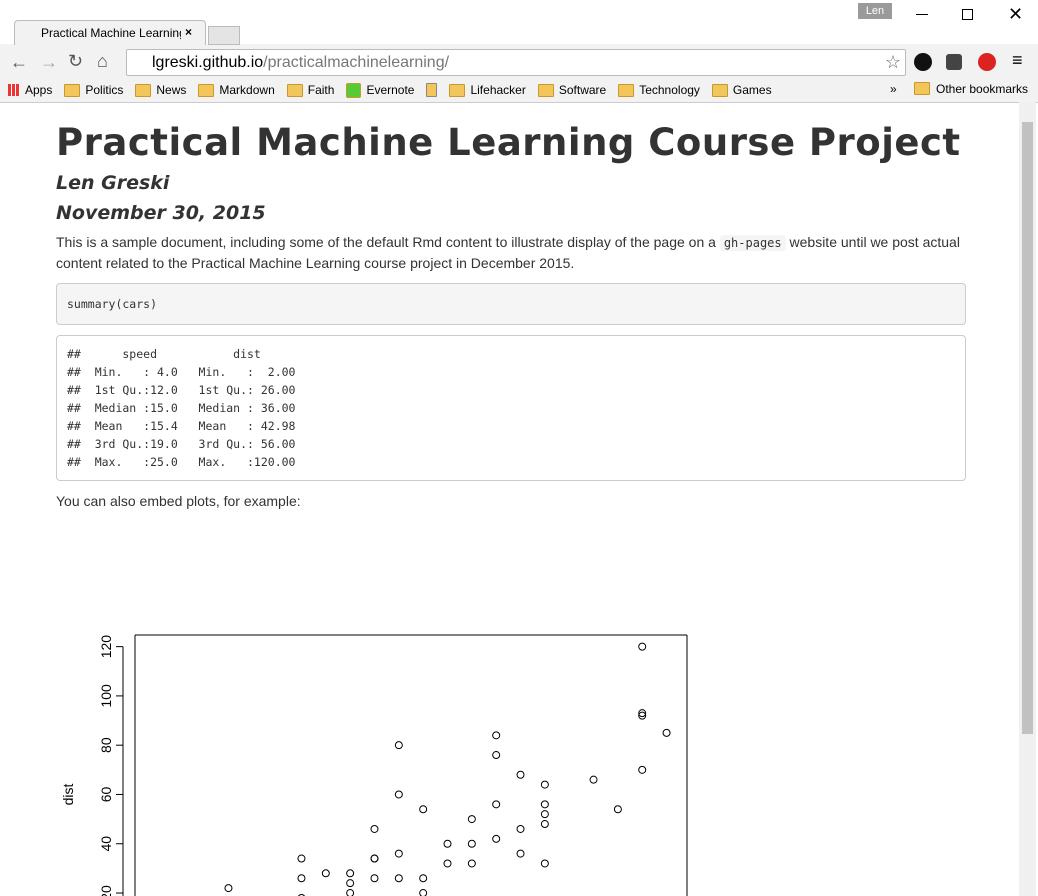  What do you see at coordinates (236, 90) in the screenshot?
I see `bookmark: Markdown` at bounding box center [236, 90].